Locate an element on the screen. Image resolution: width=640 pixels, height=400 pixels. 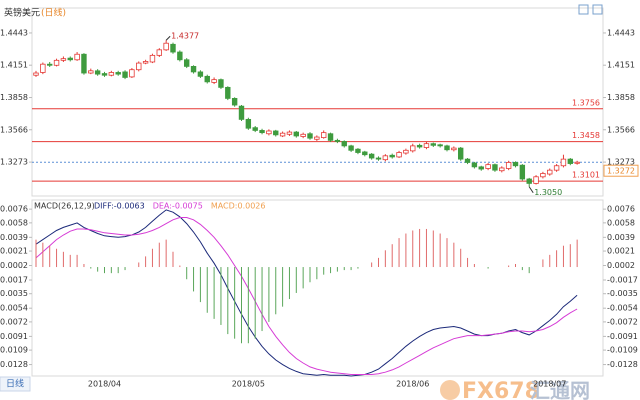
y-tick-label-right: 1.4443 is located at coordinates (621, 32).